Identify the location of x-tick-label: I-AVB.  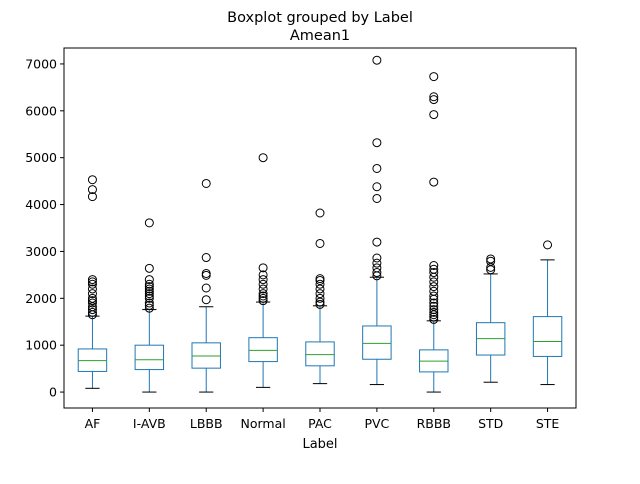
(149, 423).